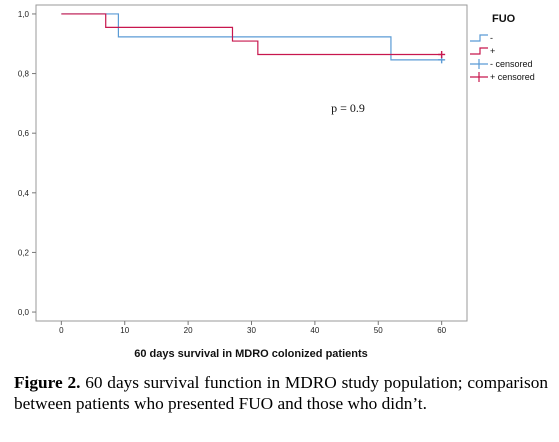 This screenshot has height=442, width=559. I want to click on caption-label: Figure 2., so click(47, 382).